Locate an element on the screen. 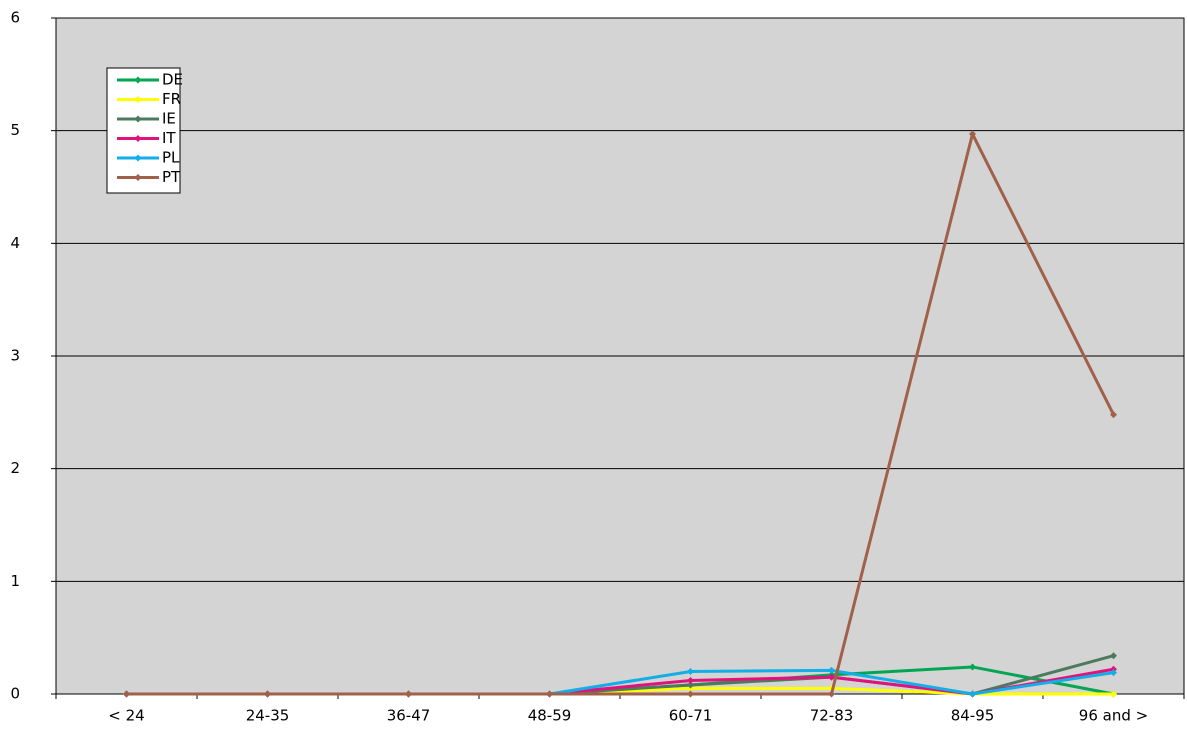 This screenshot has width=1187, height=736. y-tick-label: 2 is located at coordinates (15, 468).